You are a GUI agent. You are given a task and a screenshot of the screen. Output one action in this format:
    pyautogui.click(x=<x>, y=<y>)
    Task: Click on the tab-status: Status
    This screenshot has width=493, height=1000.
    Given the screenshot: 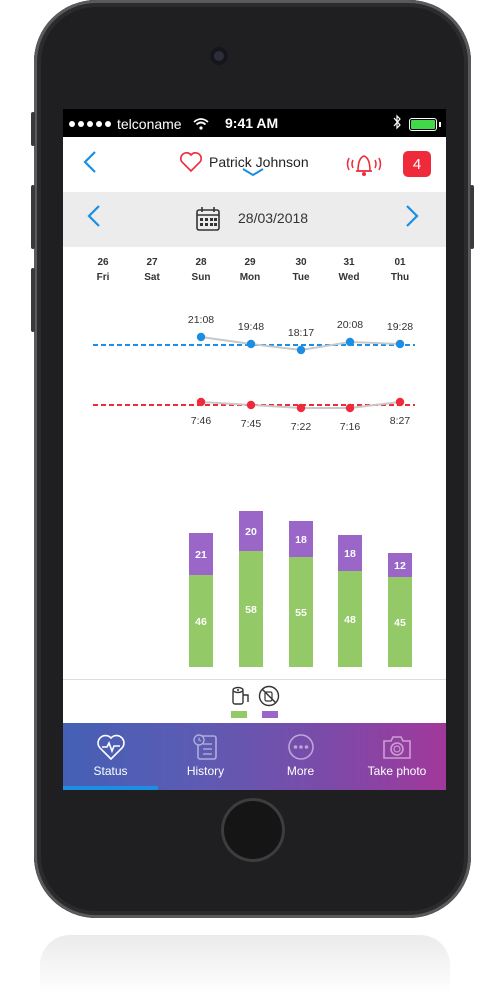 What is the action you would take?
    pyautogui.click(x=110, y=756)
    